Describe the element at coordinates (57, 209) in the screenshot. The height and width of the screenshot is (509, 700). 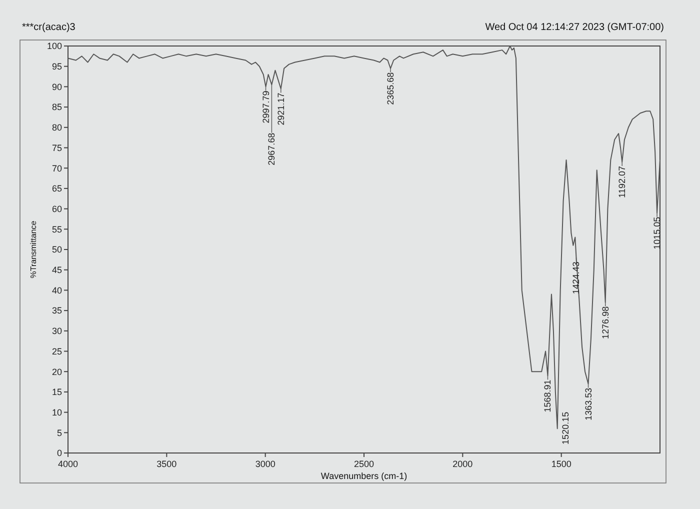
I see `y-tick-label: 60` at that location.